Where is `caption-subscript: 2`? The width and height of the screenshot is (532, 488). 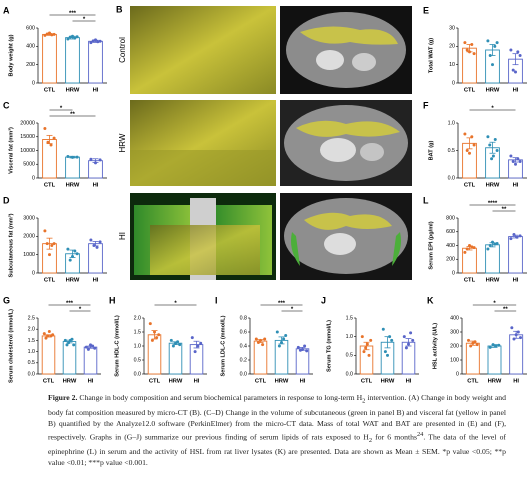
caption-subscript: 2 is located at coordinates (370, 440).